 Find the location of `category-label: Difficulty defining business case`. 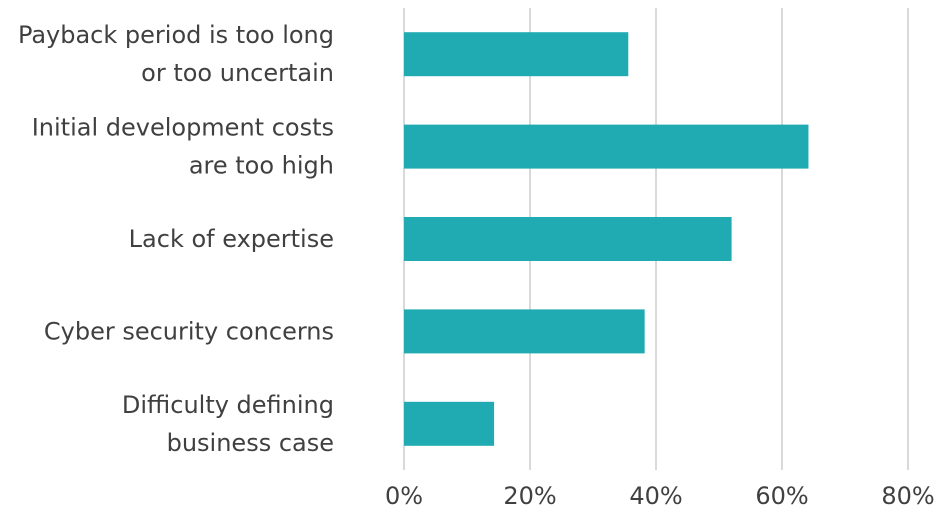

category-label: Difficulty defining business case is located at coordinates (228, 424).